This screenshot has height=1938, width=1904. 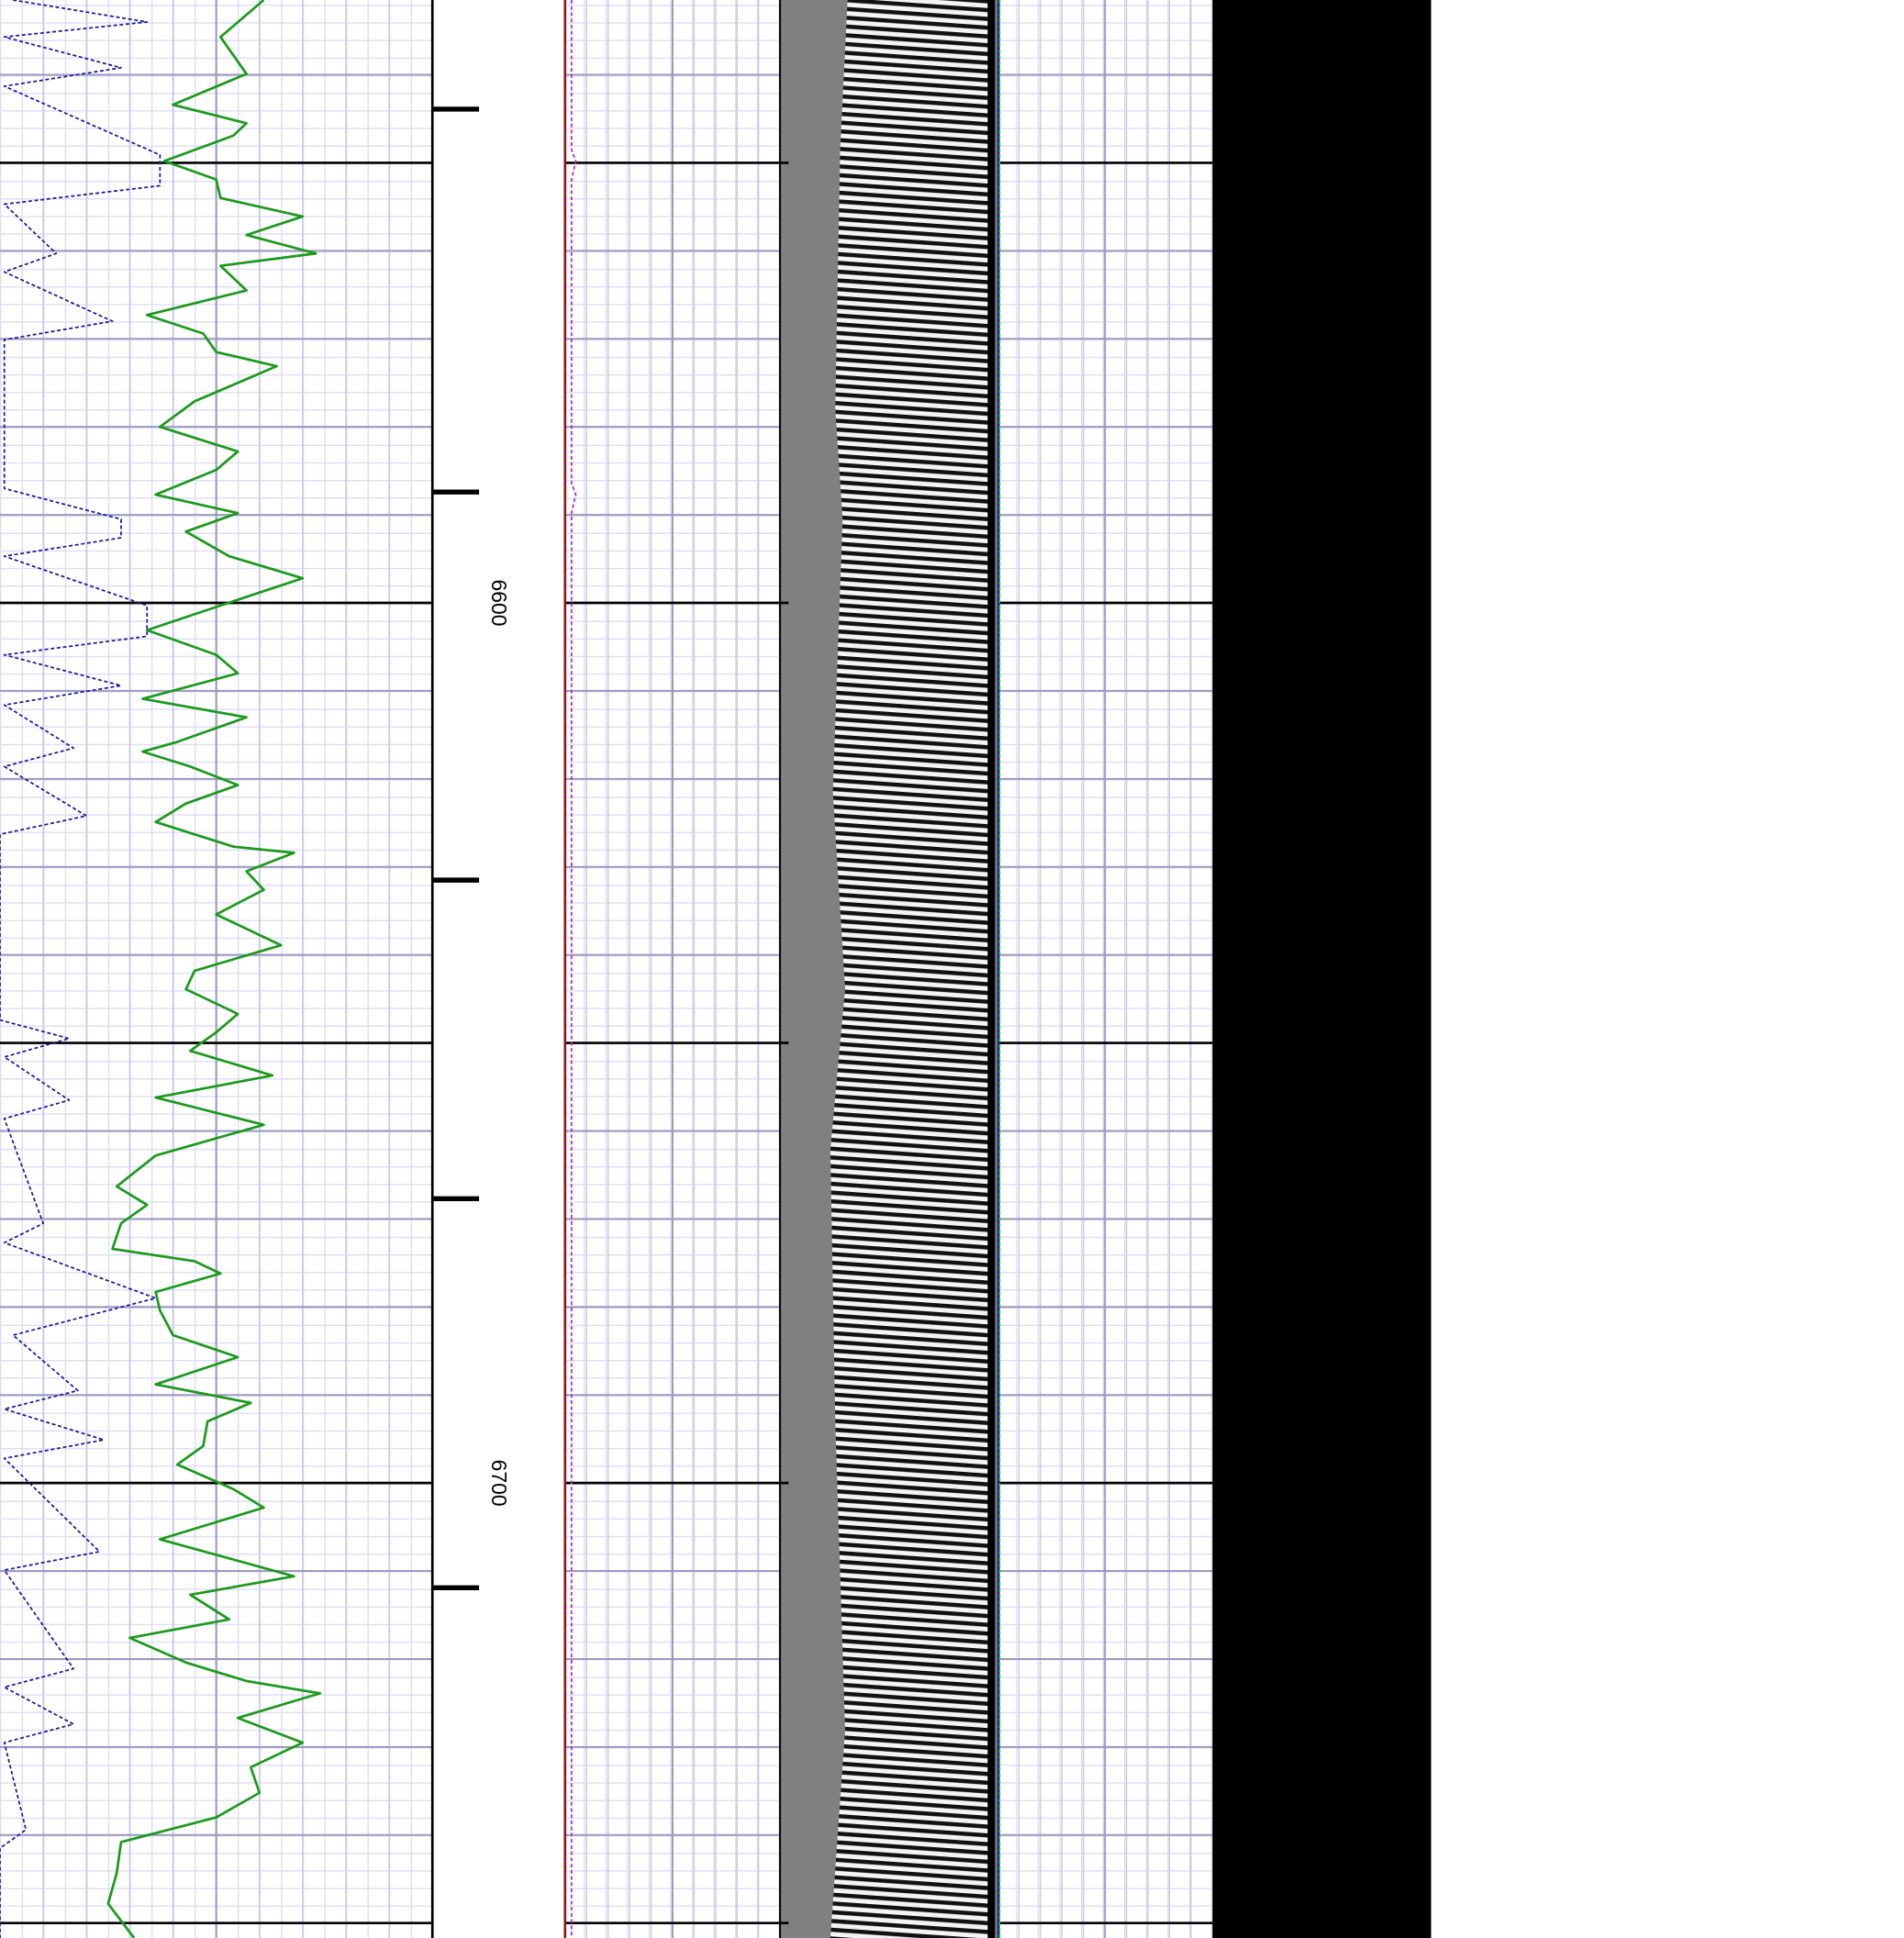 I want to click on blank-track, so click(x=1321, y=969).